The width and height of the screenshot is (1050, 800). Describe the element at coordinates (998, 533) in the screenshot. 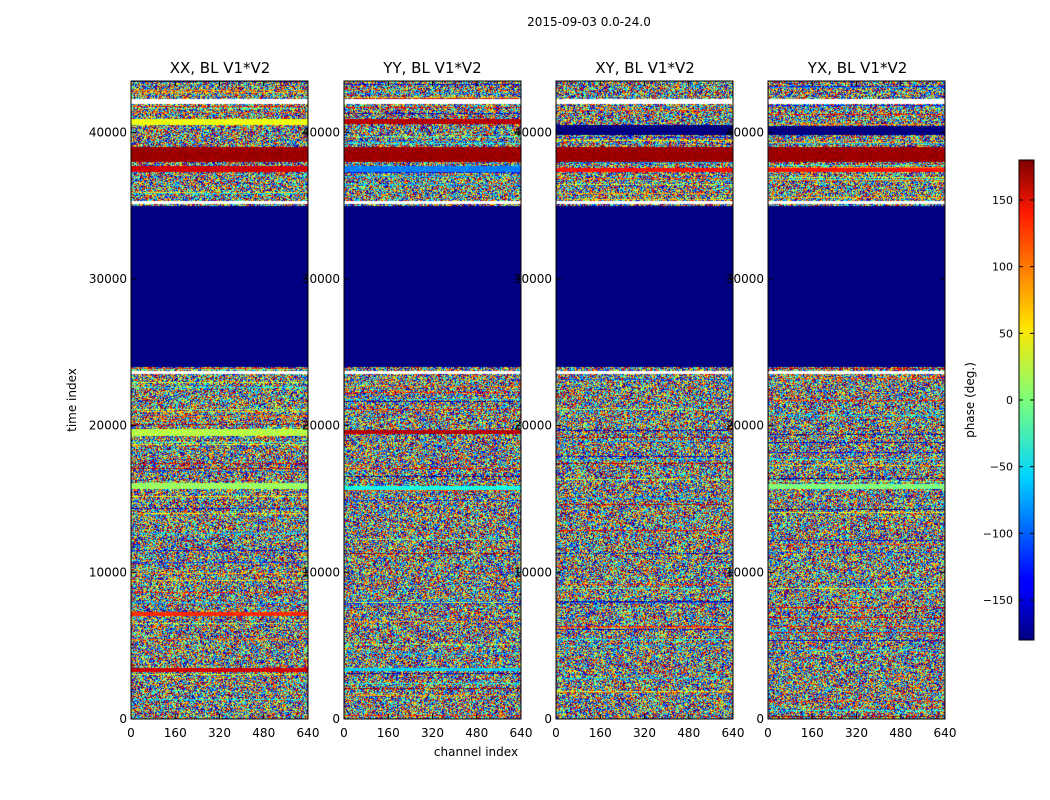

I see `colorbar-tick-label: −100` at that location.